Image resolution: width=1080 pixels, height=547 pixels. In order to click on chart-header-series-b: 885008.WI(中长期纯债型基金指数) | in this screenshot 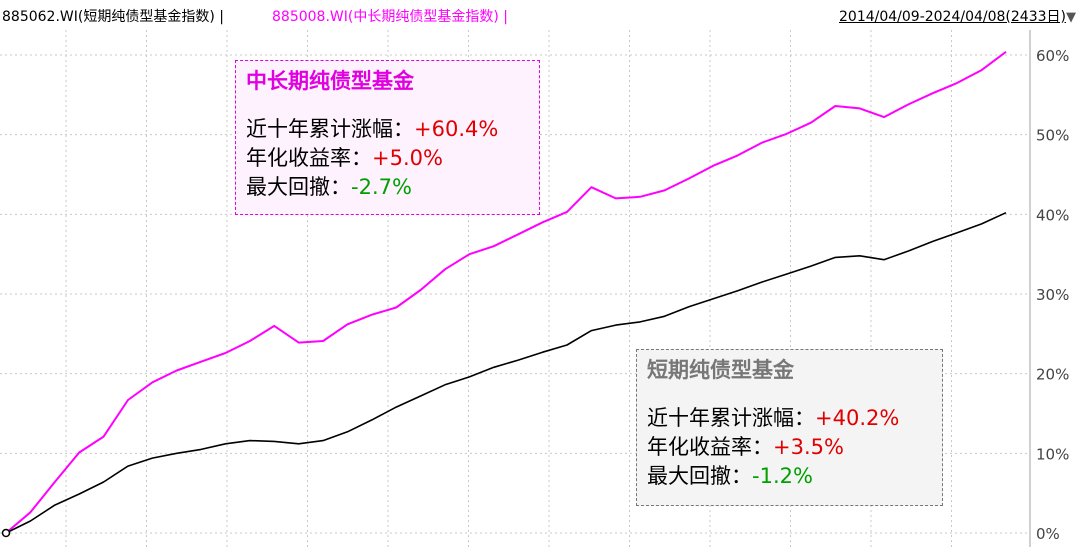, I will do `click(390, 16)`.